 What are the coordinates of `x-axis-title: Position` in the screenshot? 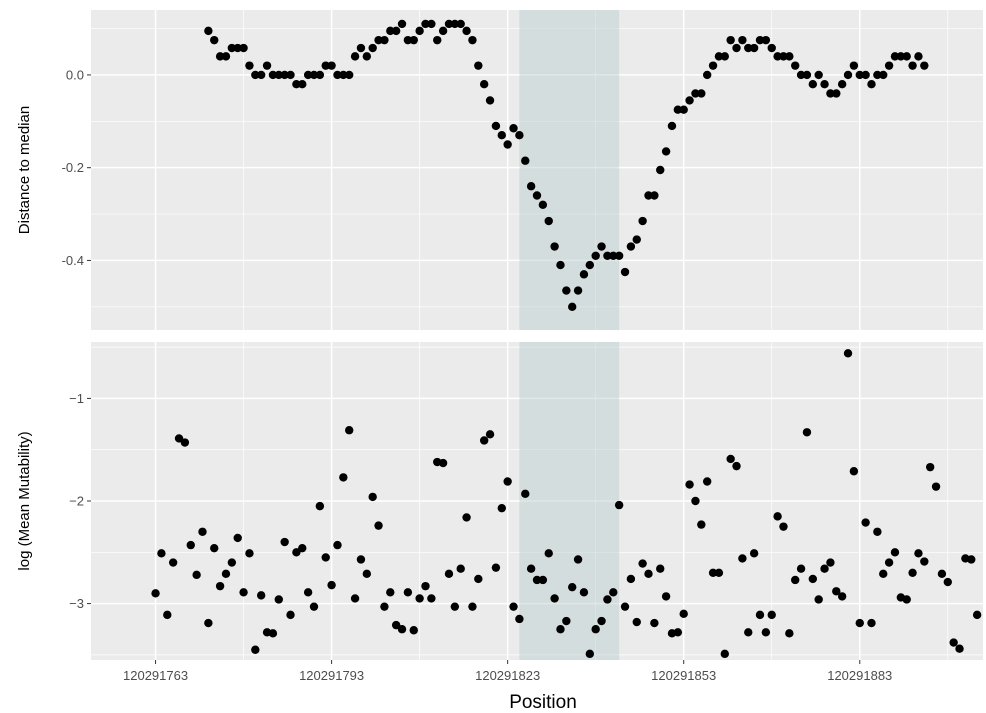 It's located at (543, 702).